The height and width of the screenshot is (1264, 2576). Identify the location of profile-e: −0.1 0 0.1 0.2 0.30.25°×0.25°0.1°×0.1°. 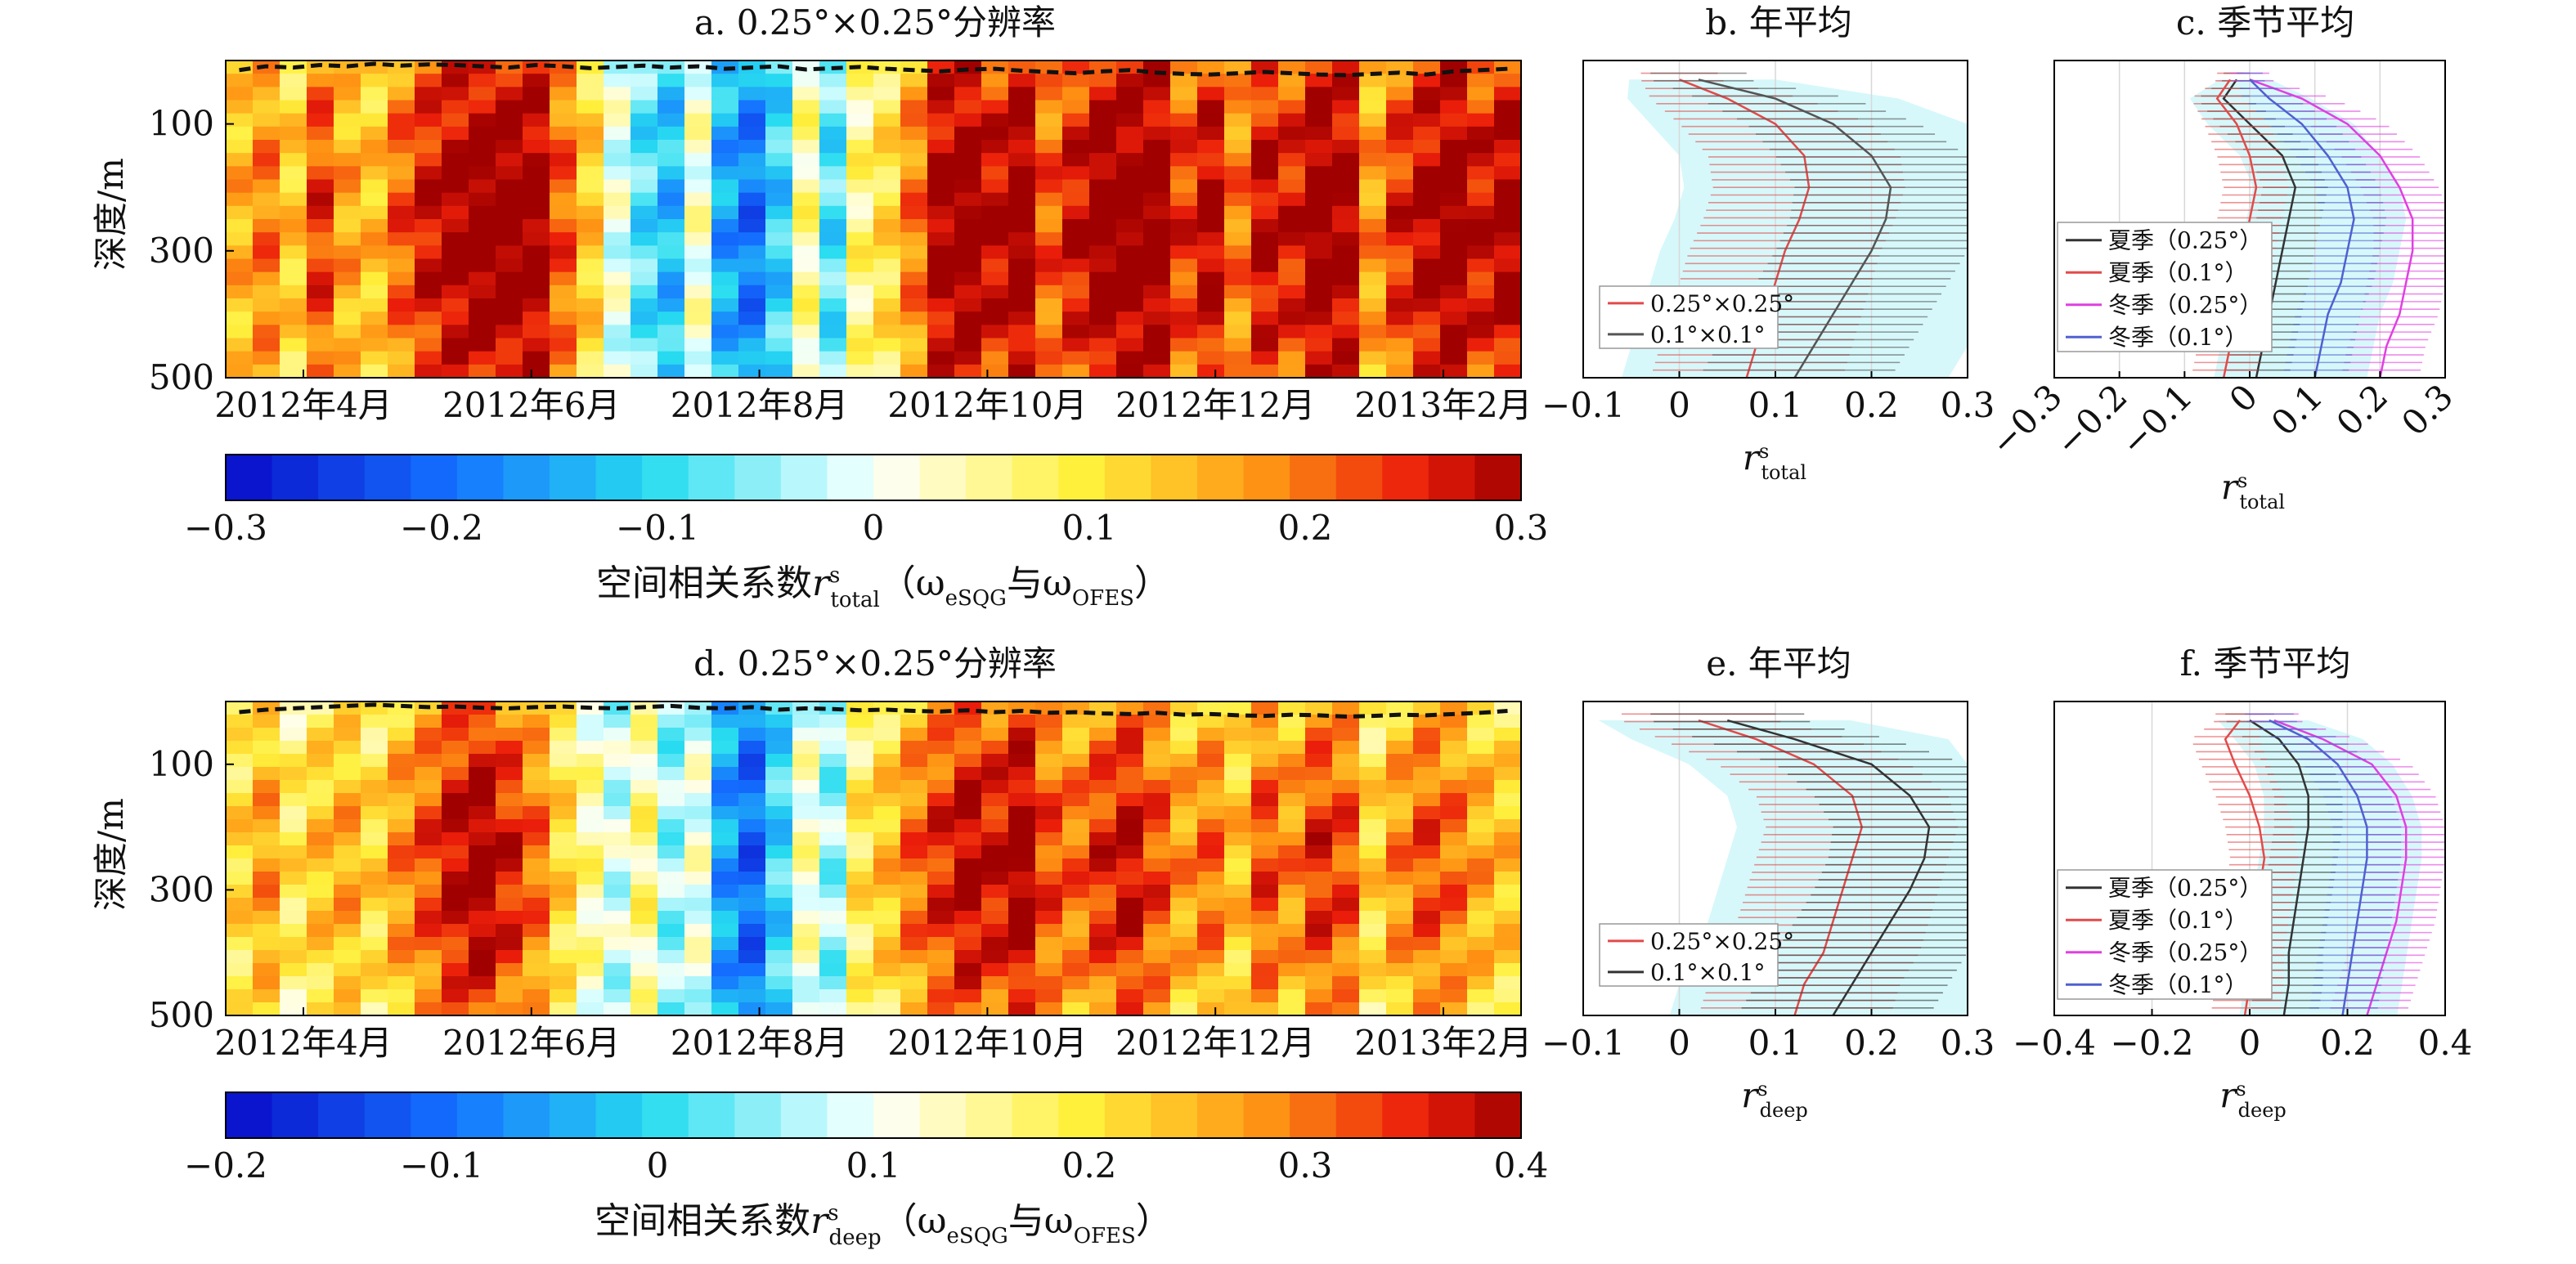
(1768, 882).